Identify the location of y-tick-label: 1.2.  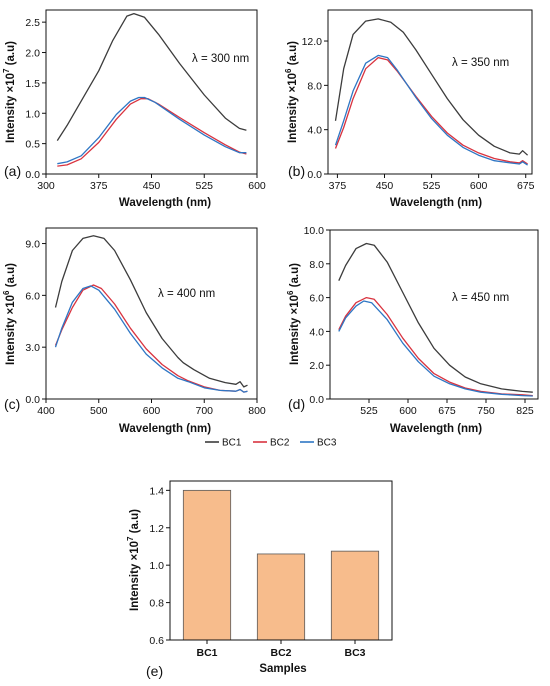
(156, 529).